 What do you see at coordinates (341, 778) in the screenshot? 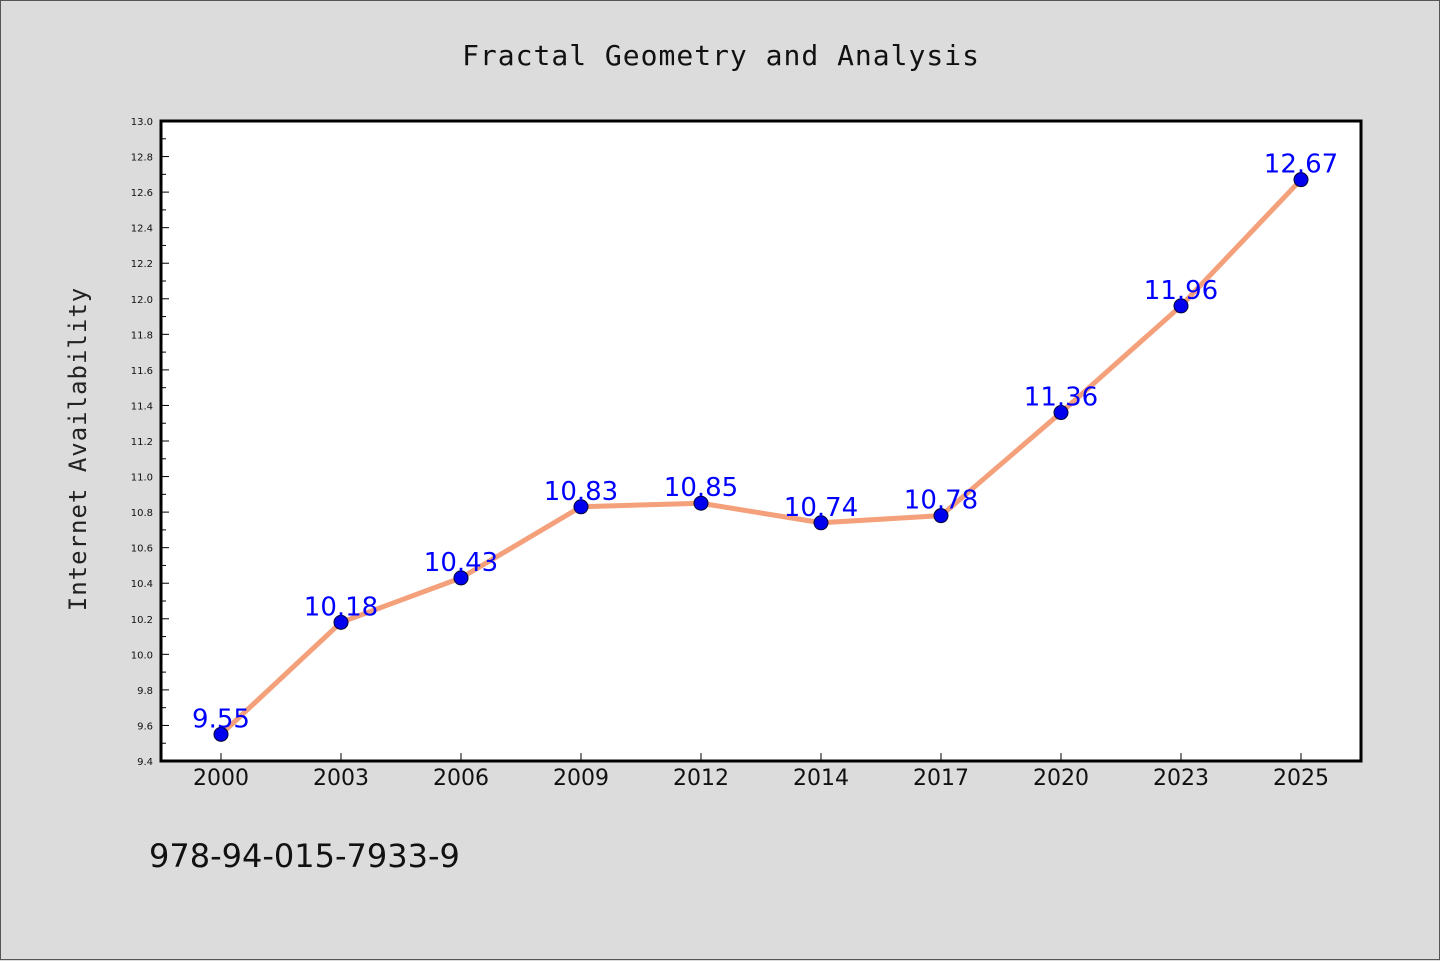
I see `x-tick-label: 2003` at bounding box center [341, 778].